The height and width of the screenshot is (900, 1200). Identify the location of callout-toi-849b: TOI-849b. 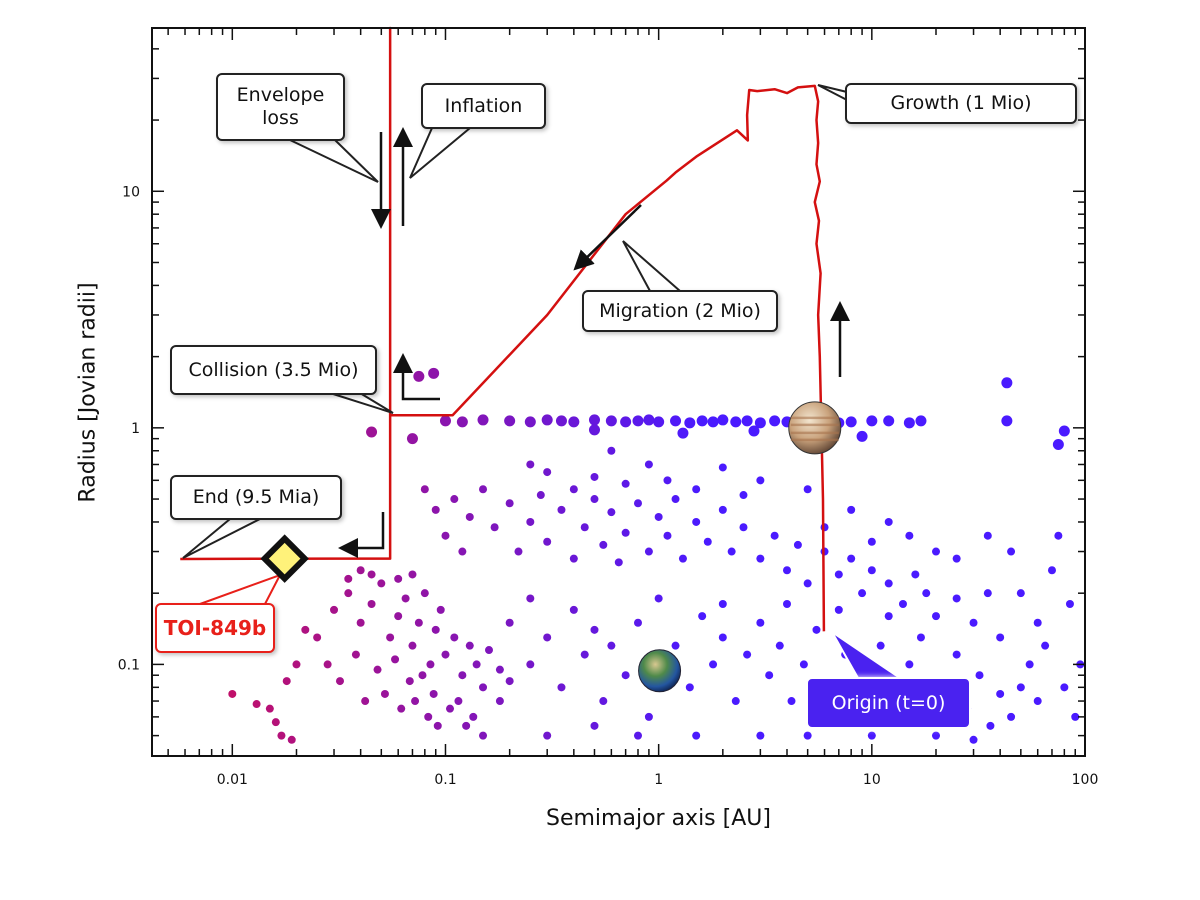
(215, 628).